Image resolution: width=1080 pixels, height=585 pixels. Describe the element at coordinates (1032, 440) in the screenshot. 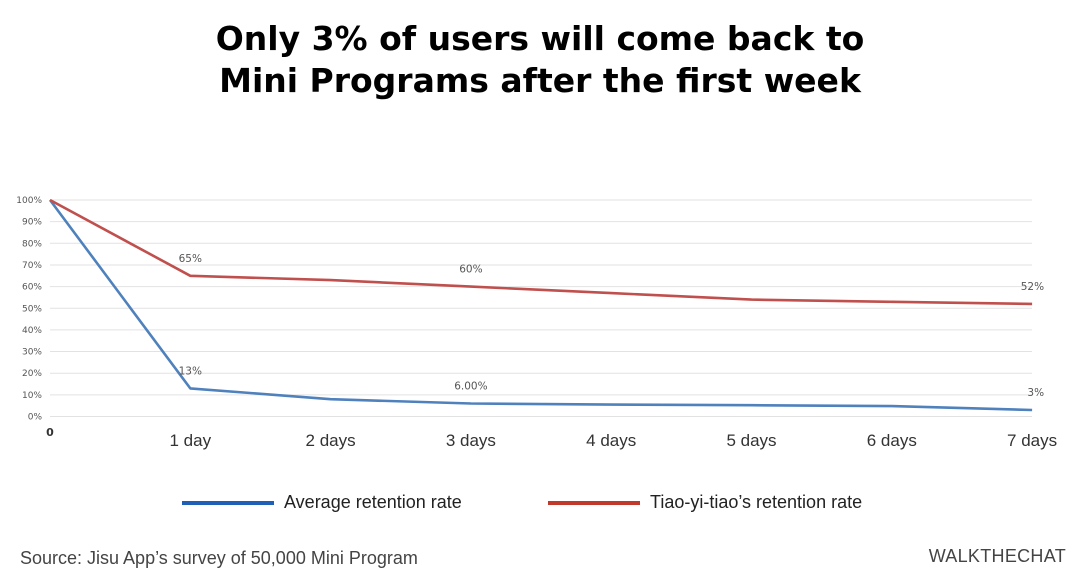

I see `x-tick-label: 7 days` at that location.